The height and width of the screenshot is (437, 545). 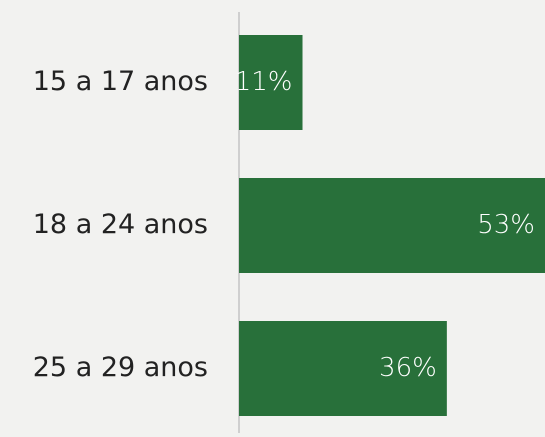 I want to click on value-label: 11%, so click(x=264, y=82).